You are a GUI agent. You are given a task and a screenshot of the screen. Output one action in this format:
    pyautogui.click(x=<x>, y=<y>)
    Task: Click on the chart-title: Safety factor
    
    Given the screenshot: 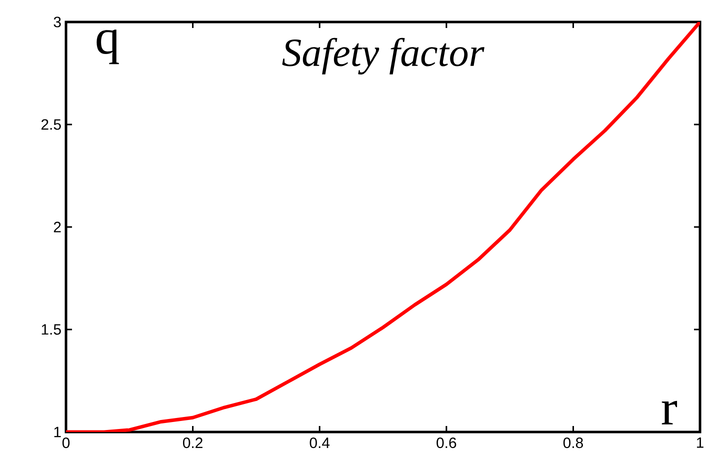 What is the action you would take?
    pyautogui.click(x=383, y=56)
    